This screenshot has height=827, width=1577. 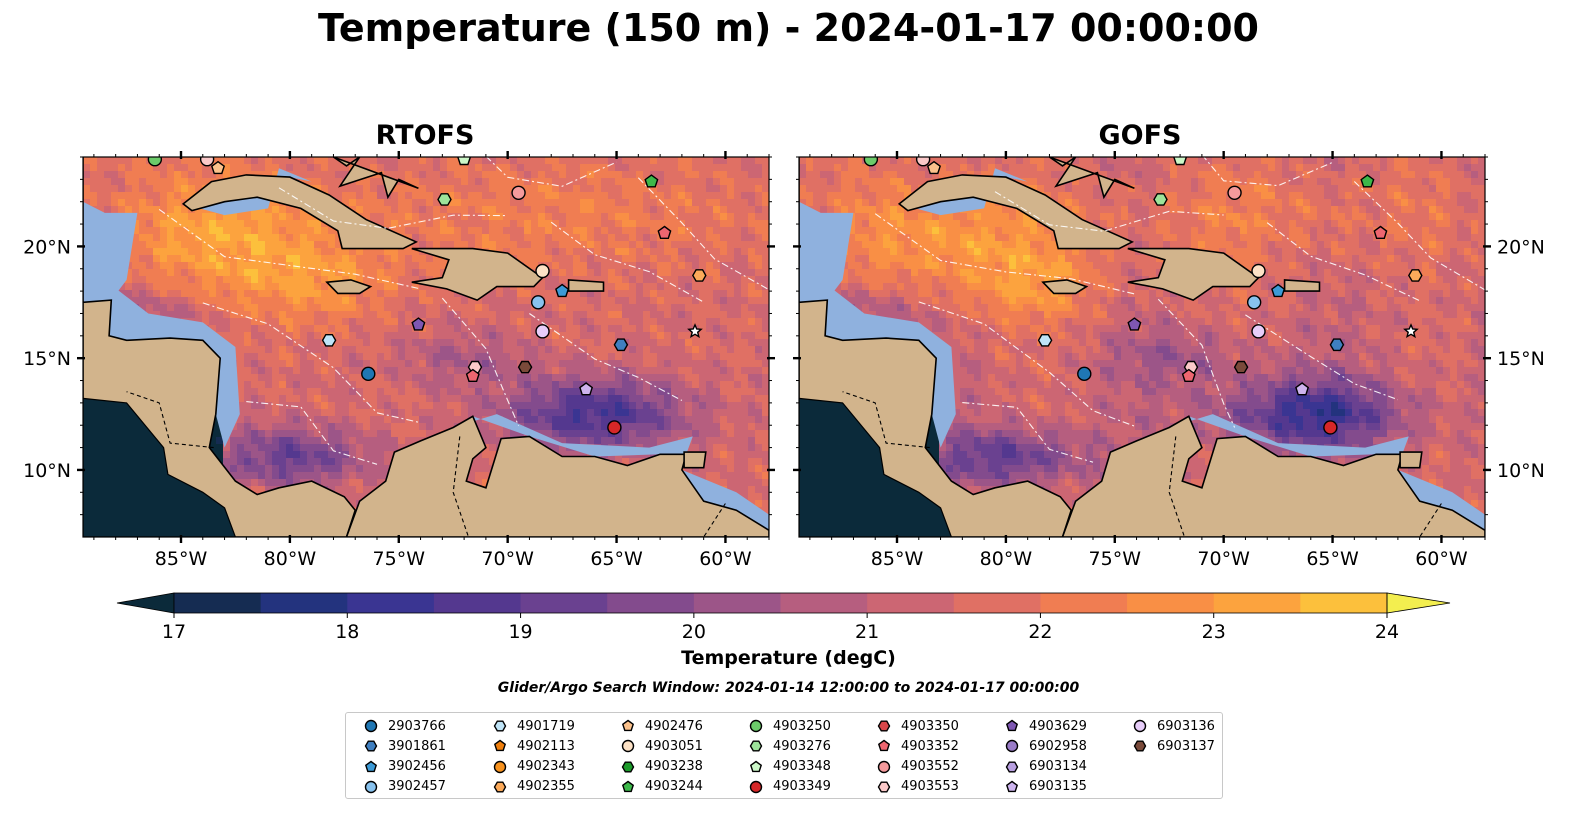 What do you see at coordinates (145, 603) in the screenshot?
I see `colorbar-extend-low` at bounding box center [145, 603].